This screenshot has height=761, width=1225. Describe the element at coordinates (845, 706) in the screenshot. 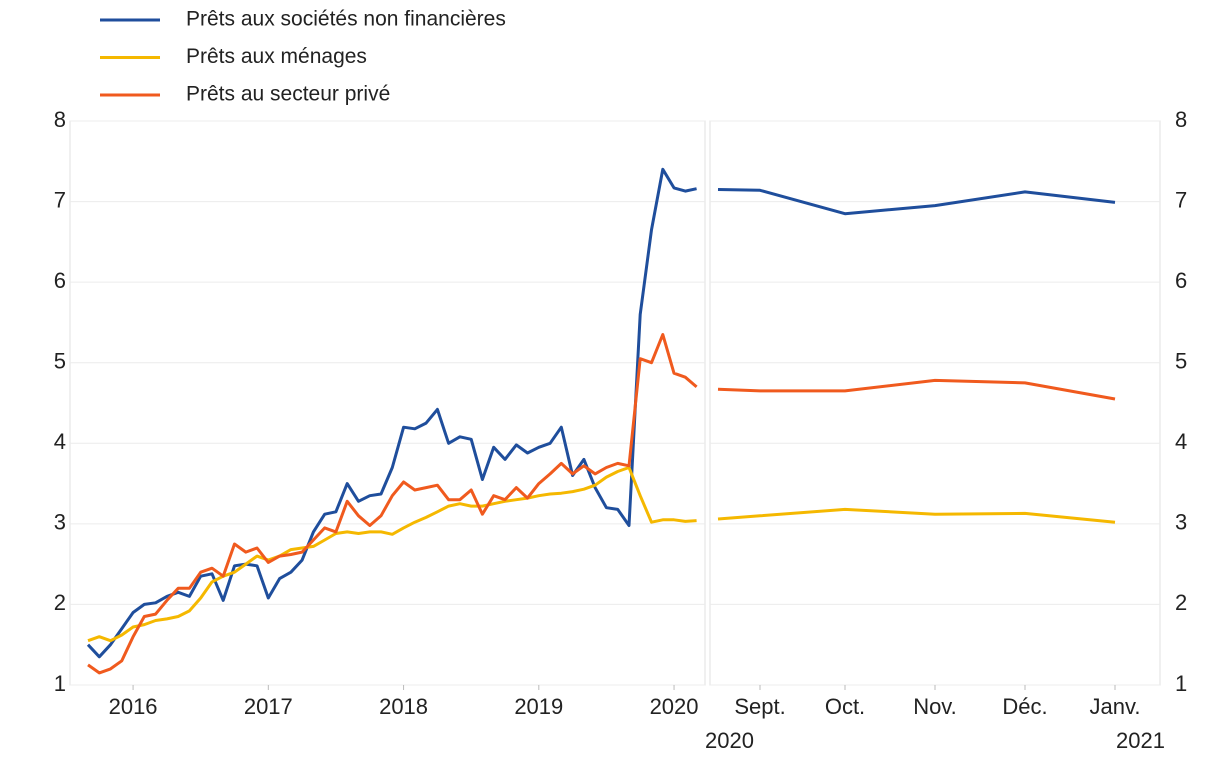

I see `x-tick-label: Oct.` at that location.